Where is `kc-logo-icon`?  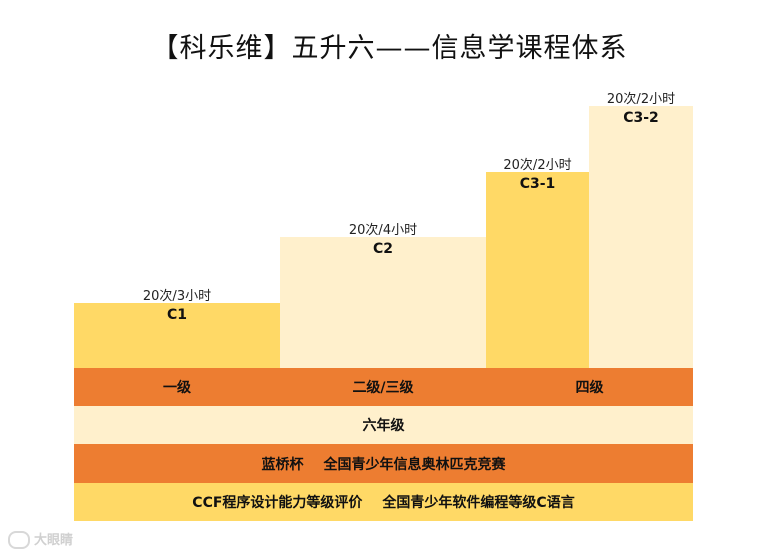
kc-logo-icon is located at coordinates (19, 540).